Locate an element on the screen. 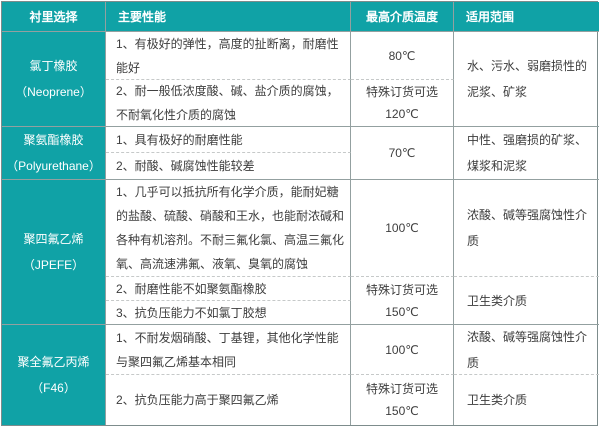 The width and height of the screenshot is (600, 428). temperature-value: 80℃ is located at coordinates (402, 55).